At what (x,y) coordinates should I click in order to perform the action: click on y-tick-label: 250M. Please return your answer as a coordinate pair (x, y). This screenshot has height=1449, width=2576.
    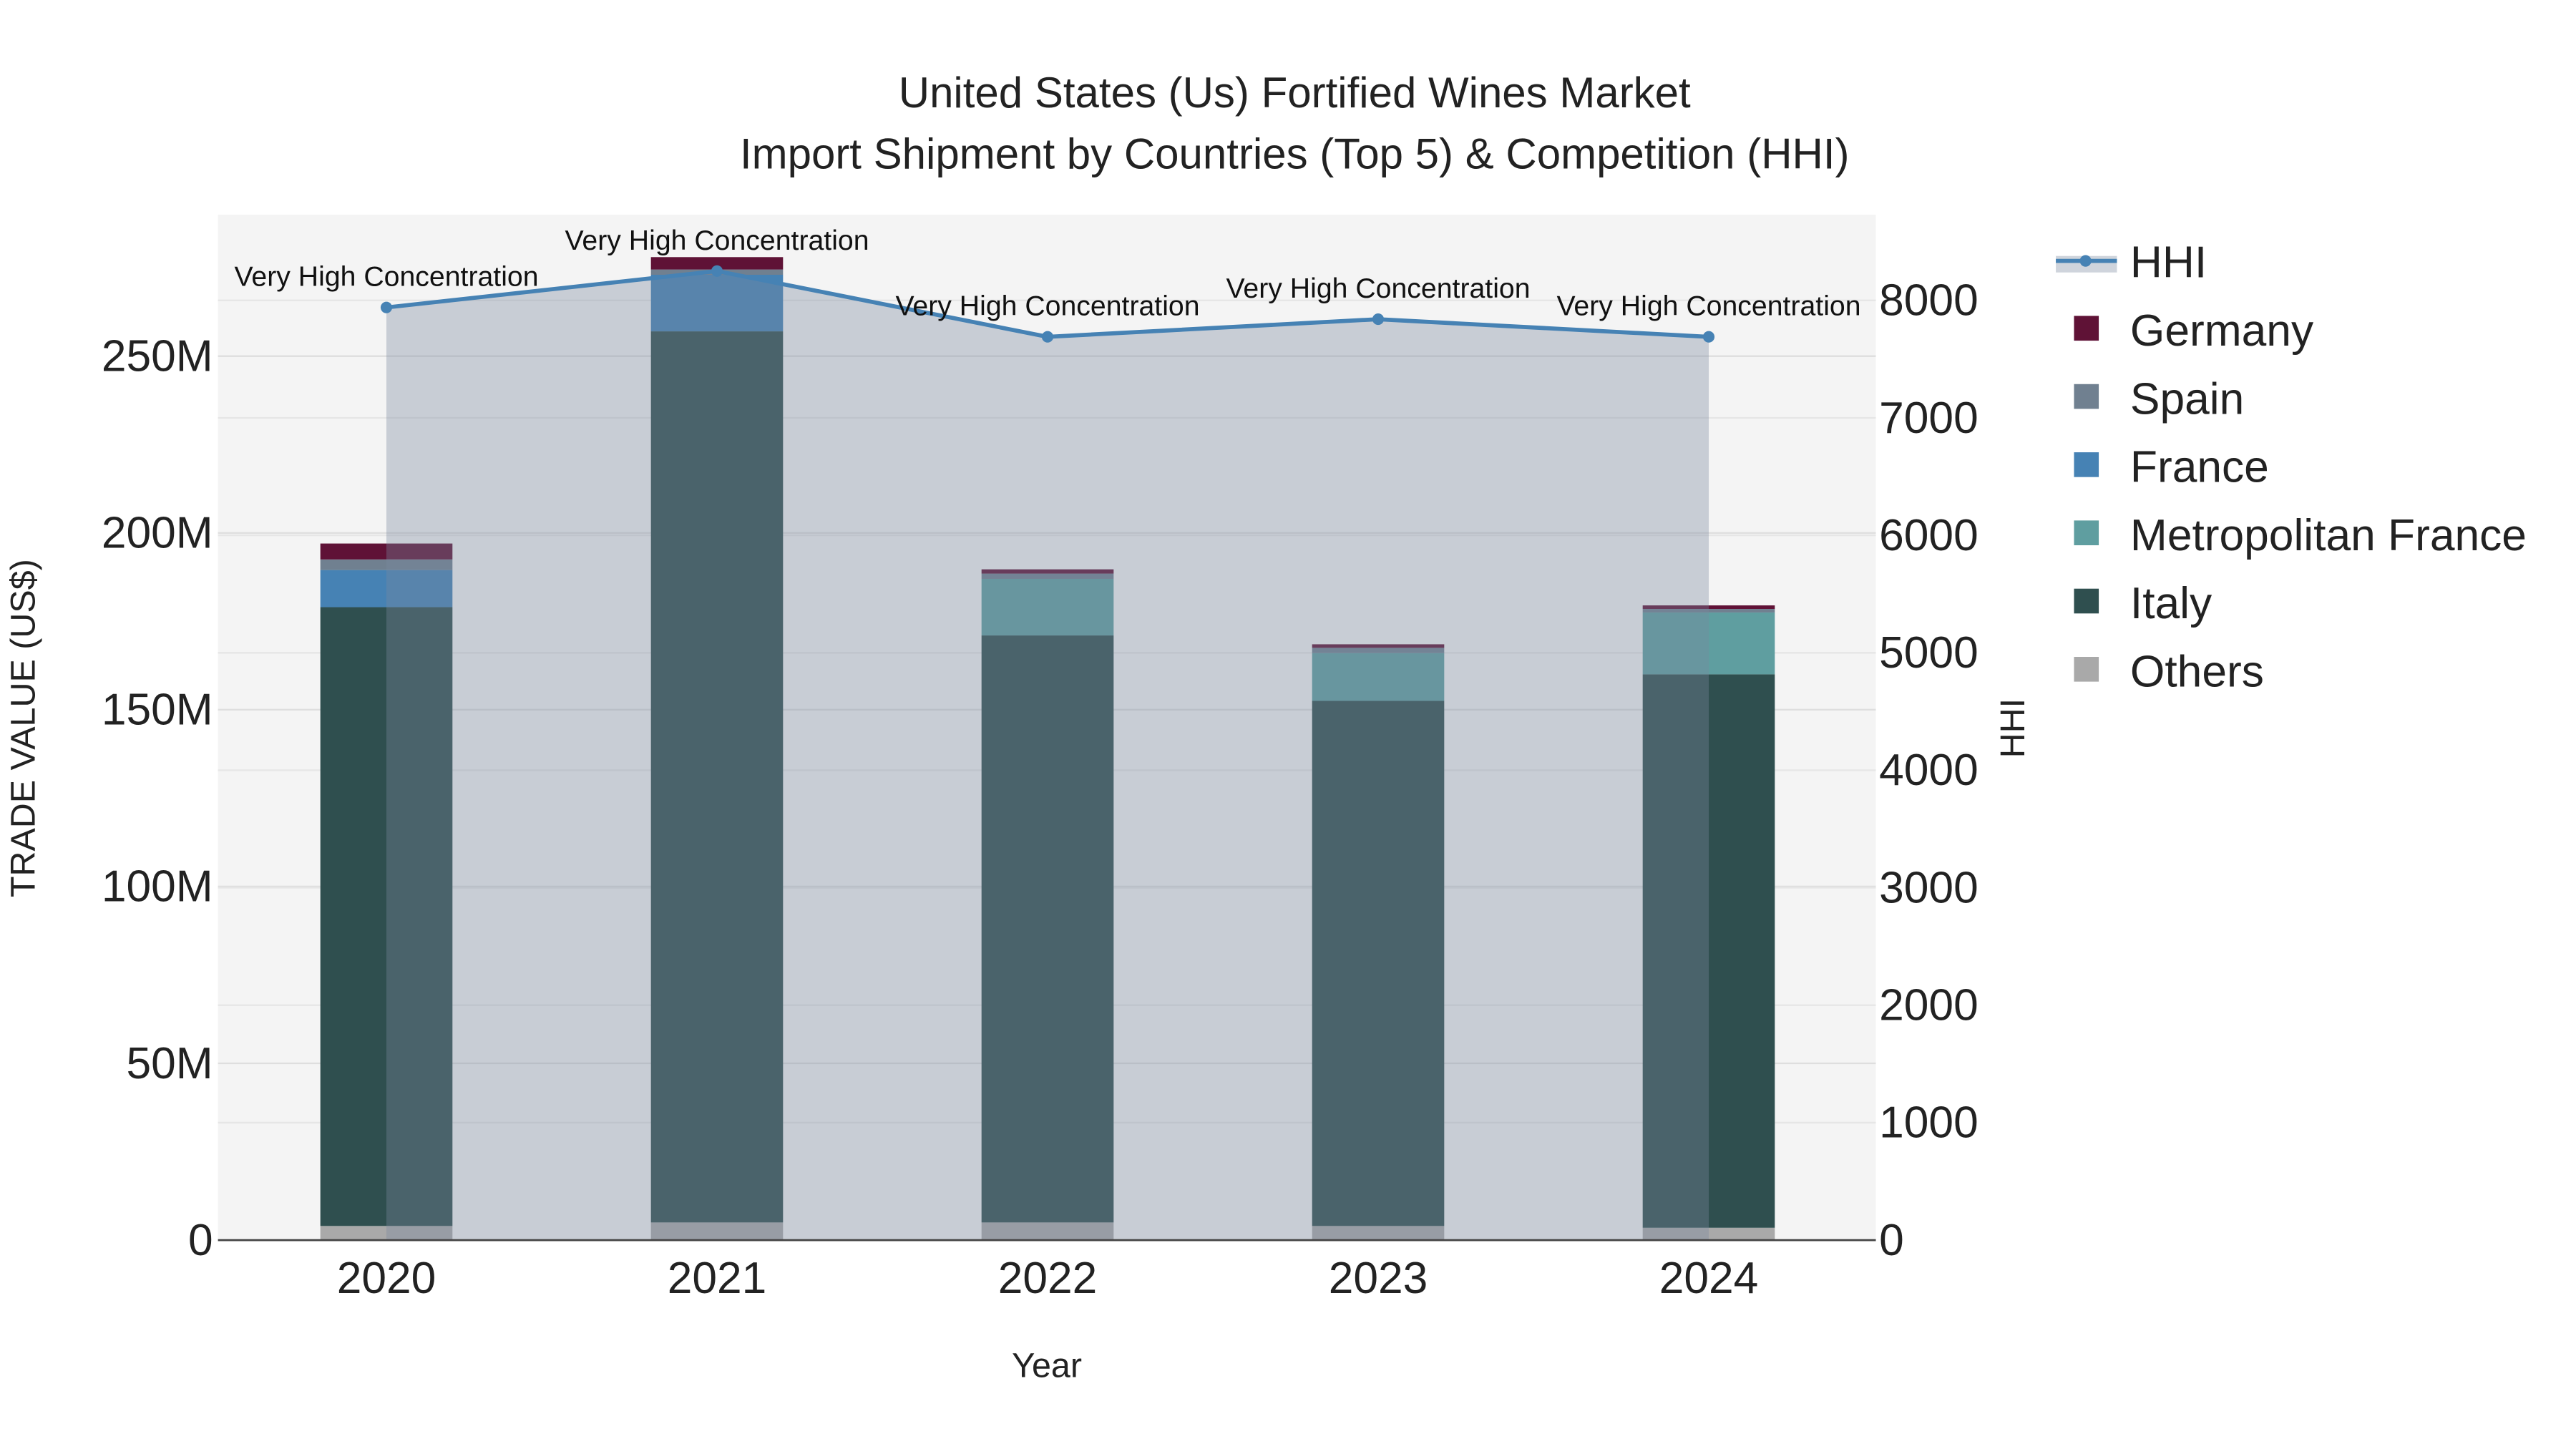
    Looking at the image, I should click on (157, 356).